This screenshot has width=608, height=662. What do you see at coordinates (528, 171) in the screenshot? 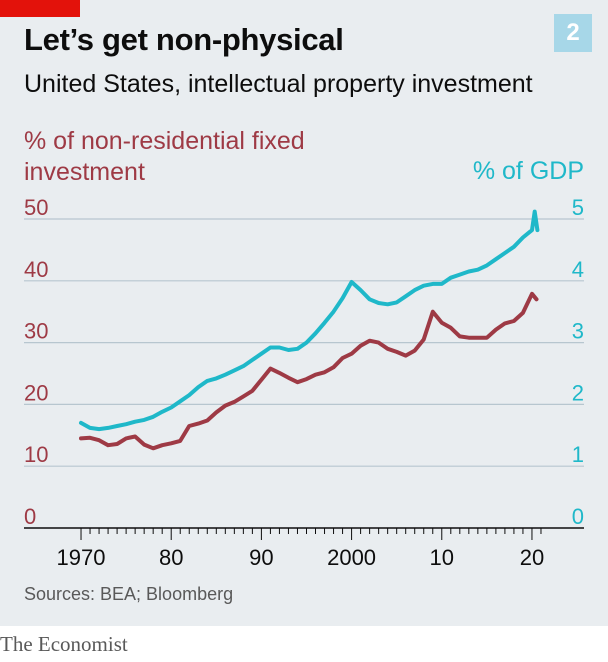
I see `right-axis-label: % of GDP` at bounding box center [528, 171].